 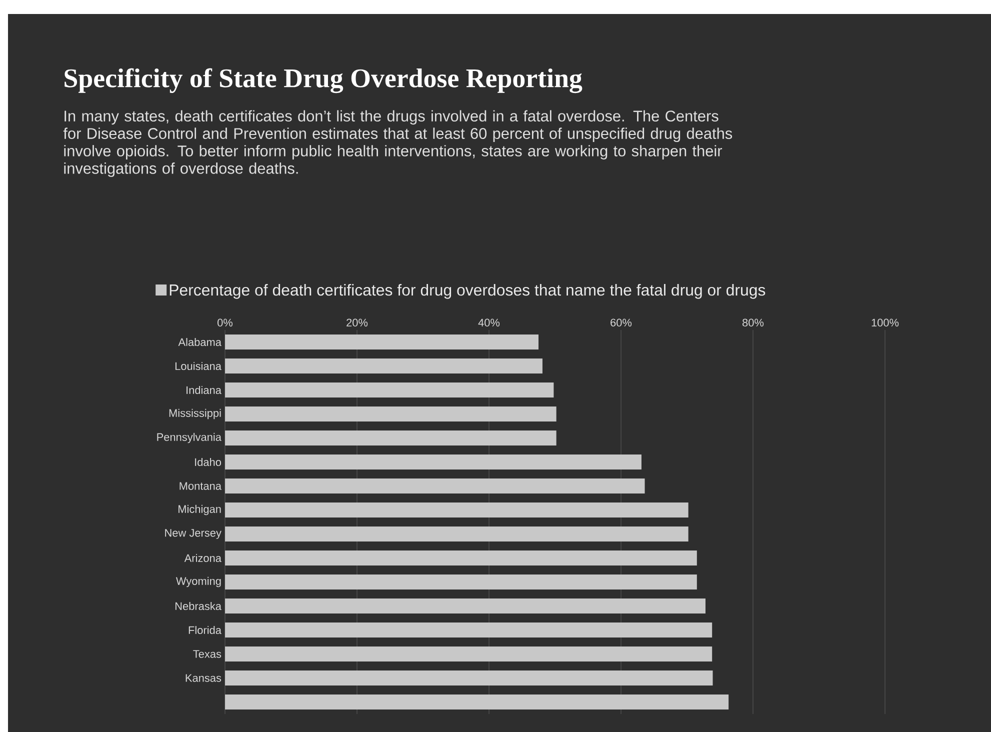 What do you see at coordinates (468, 291) in the screenshot?
I see `legend-label: Percentage of death certificates for drug overdoses that name the fatal drug or drugs` at bounding box center [468, 291].